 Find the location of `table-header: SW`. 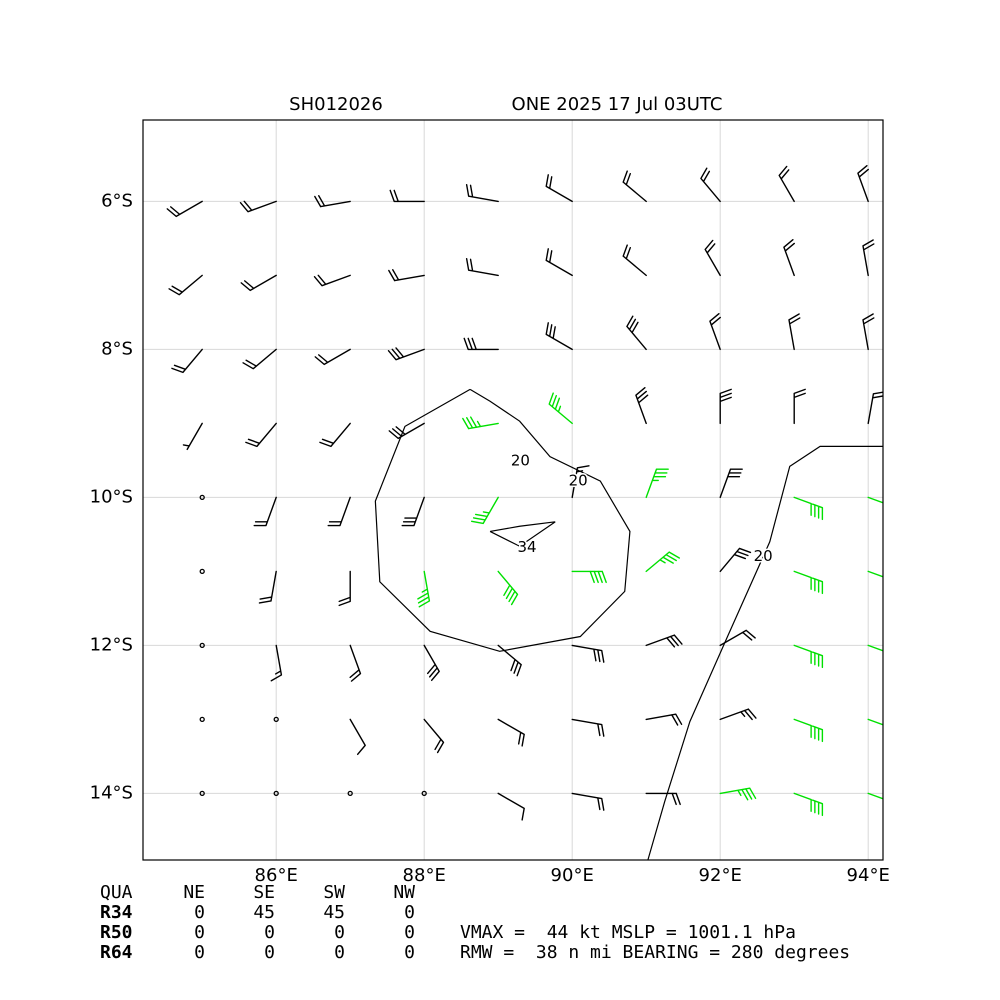

table-header: SW is located at coordinates (334, 892).